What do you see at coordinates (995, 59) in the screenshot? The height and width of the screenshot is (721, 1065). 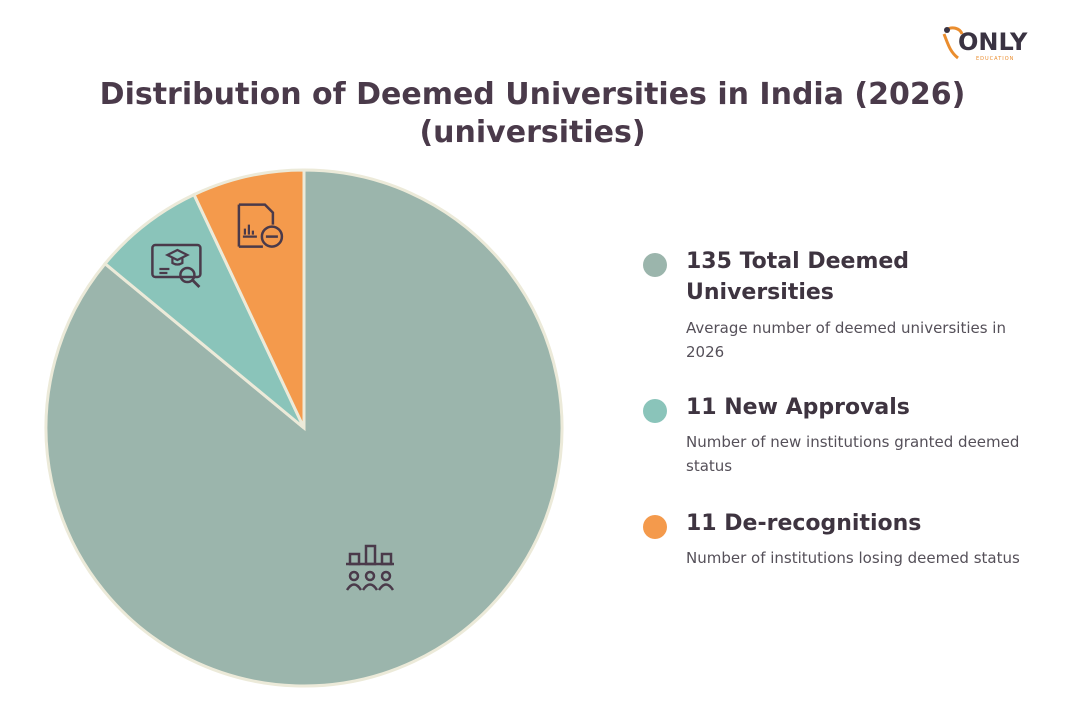 I see `logo-subtext: EDUCATION` at bounding box center [995, 59].